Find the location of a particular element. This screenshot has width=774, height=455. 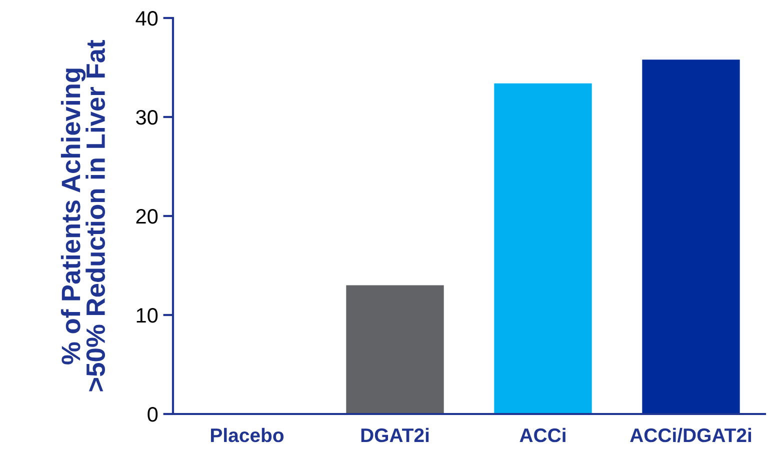

y-tick-label: 20 is located at coordinates (147, 216).